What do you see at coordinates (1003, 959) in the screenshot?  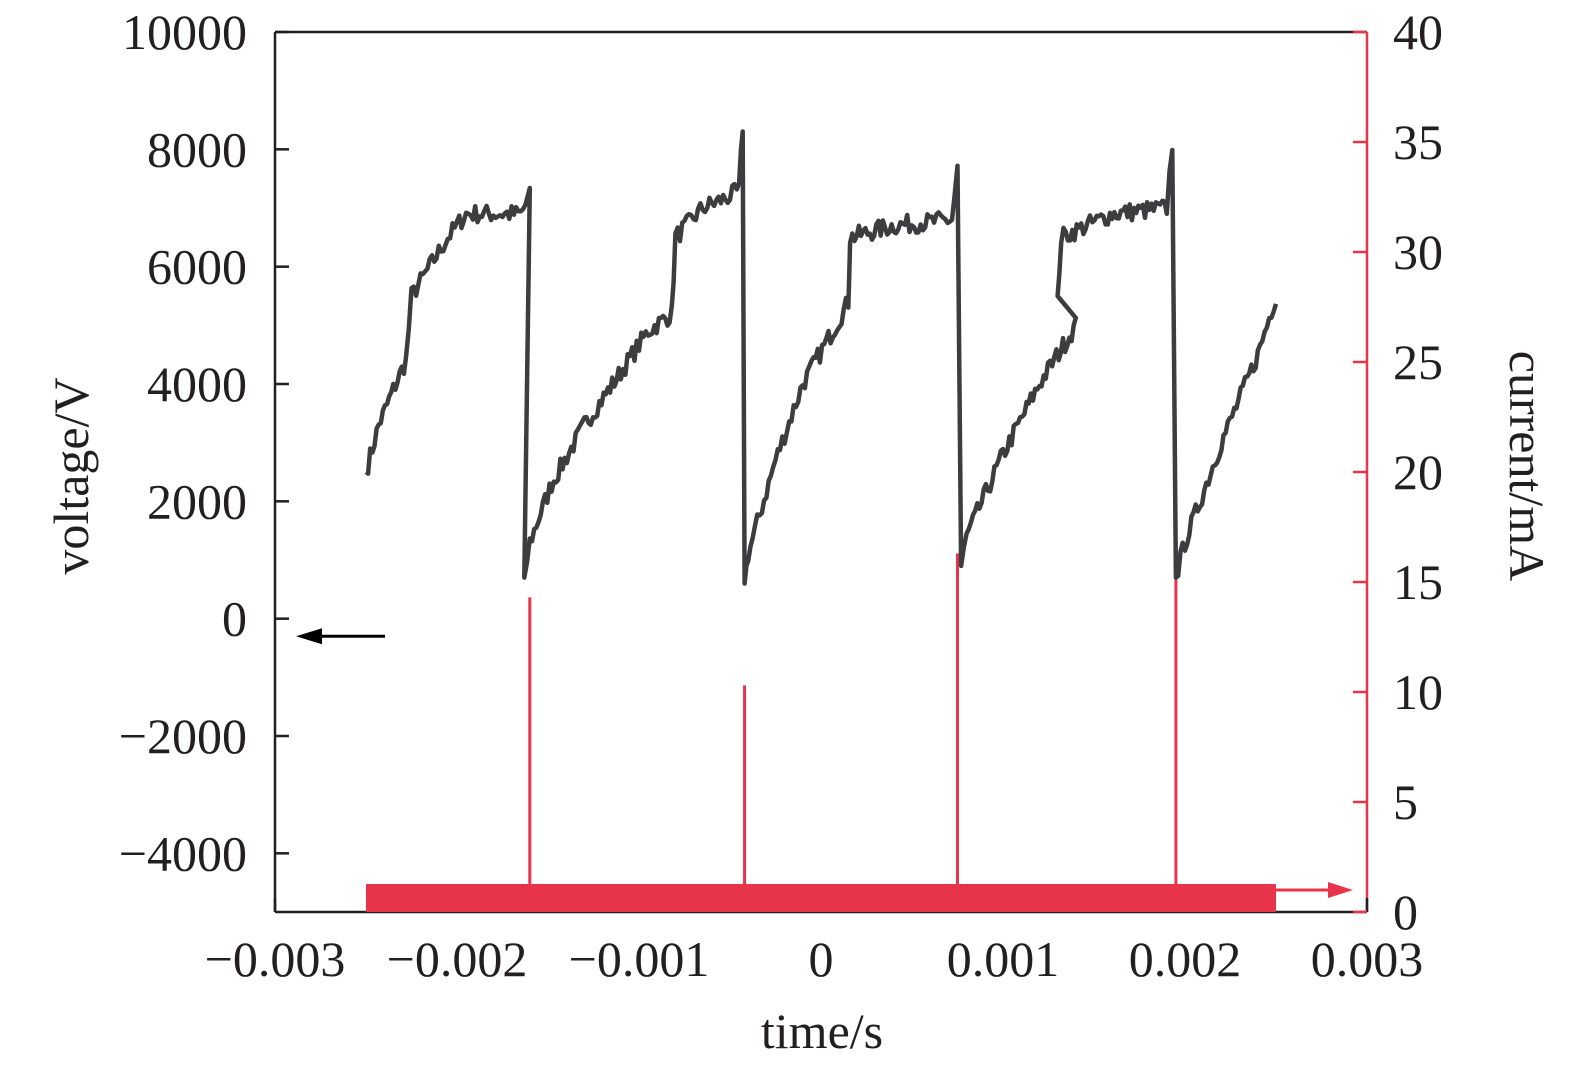 I see `x-tick-label: 0.001` at bounding box center [1003, 959].